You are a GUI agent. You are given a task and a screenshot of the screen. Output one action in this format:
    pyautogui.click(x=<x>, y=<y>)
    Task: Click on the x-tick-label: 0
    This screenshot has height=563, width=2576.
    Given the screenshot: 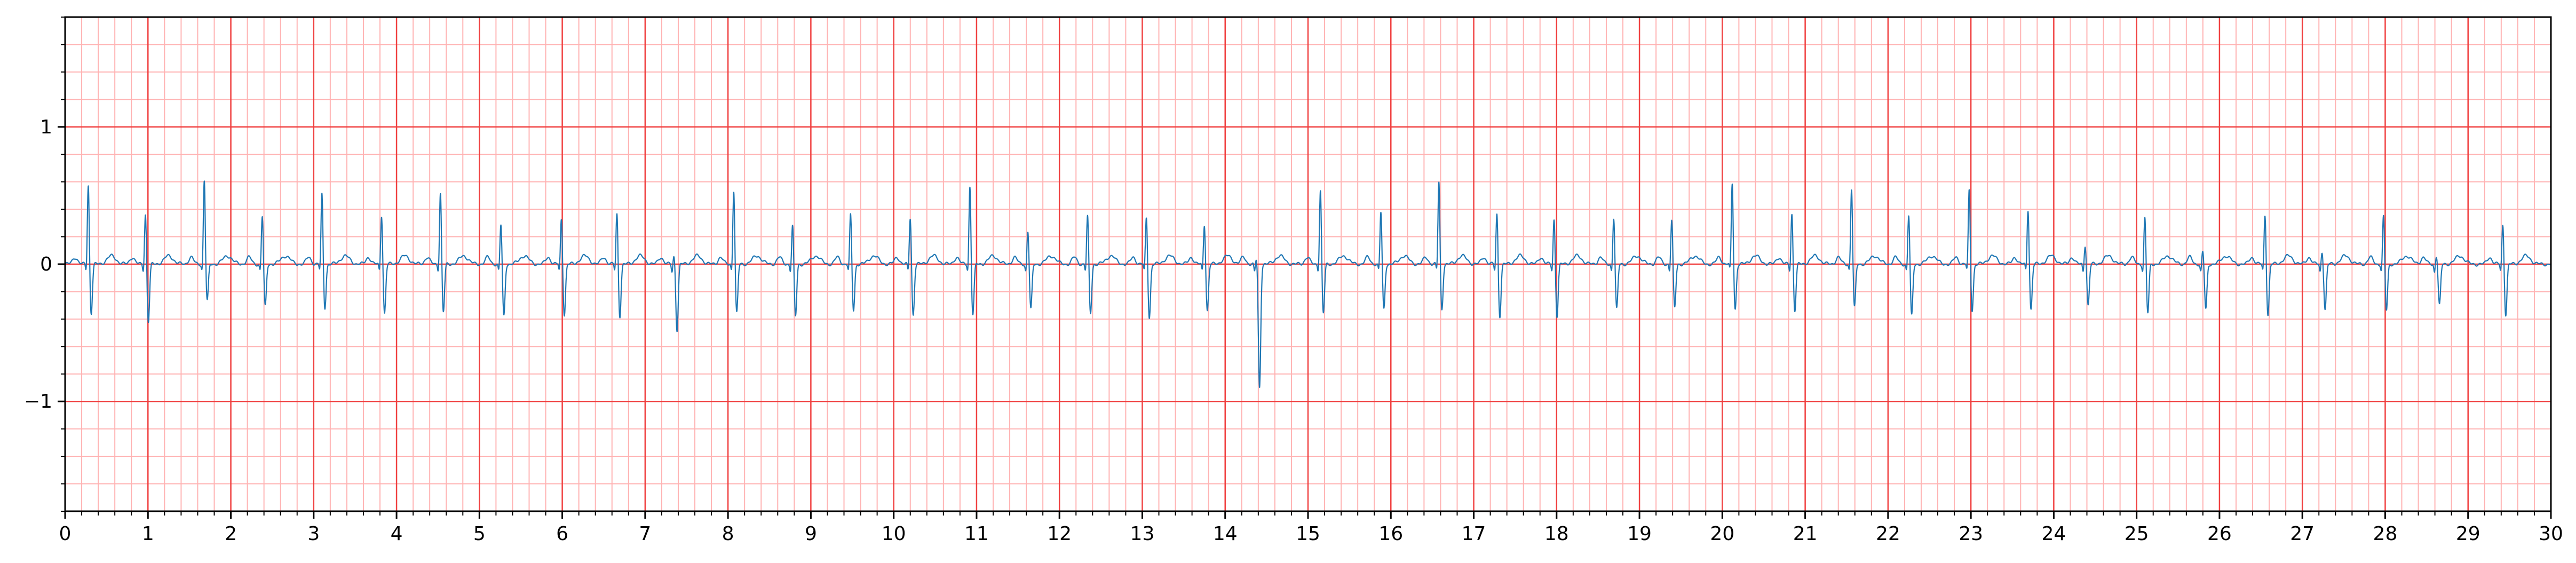 What is the action you would take?
    pyautogui.click(x=65, y=534)
    